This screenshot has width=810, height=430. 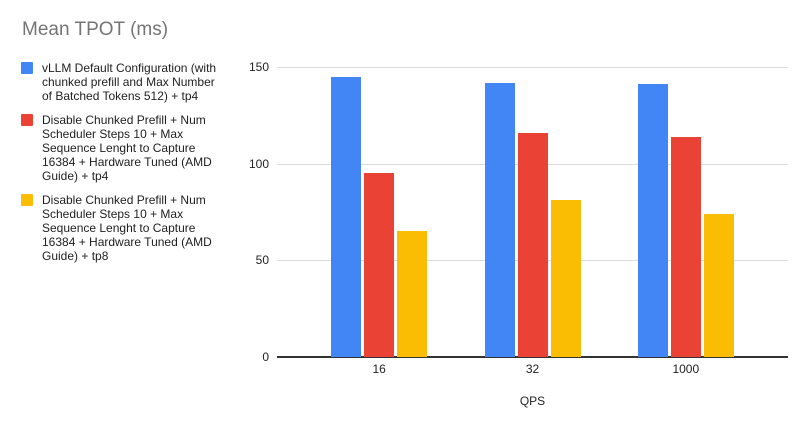 What do you see at coordinates (75, 256) in the screenshot?
I see `legend-label-line: Guide) + tp8` at bounding box center [75, 256].